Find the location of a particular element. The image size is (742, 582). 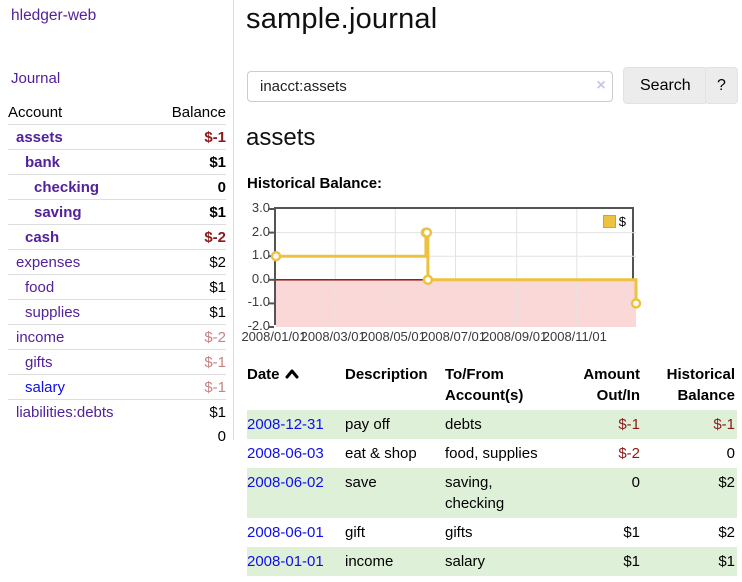

transaction-accounts: food, supplies is located at coordinates (491, 453).